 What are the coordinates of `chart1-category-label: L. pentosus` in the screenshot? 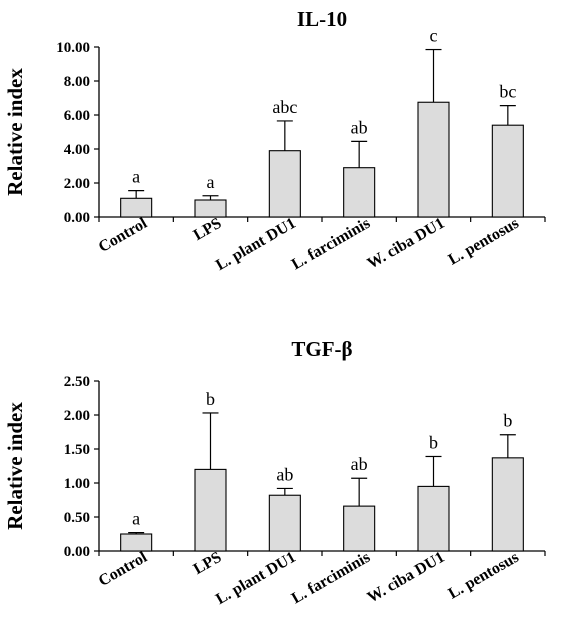 It's located at (484, 242).